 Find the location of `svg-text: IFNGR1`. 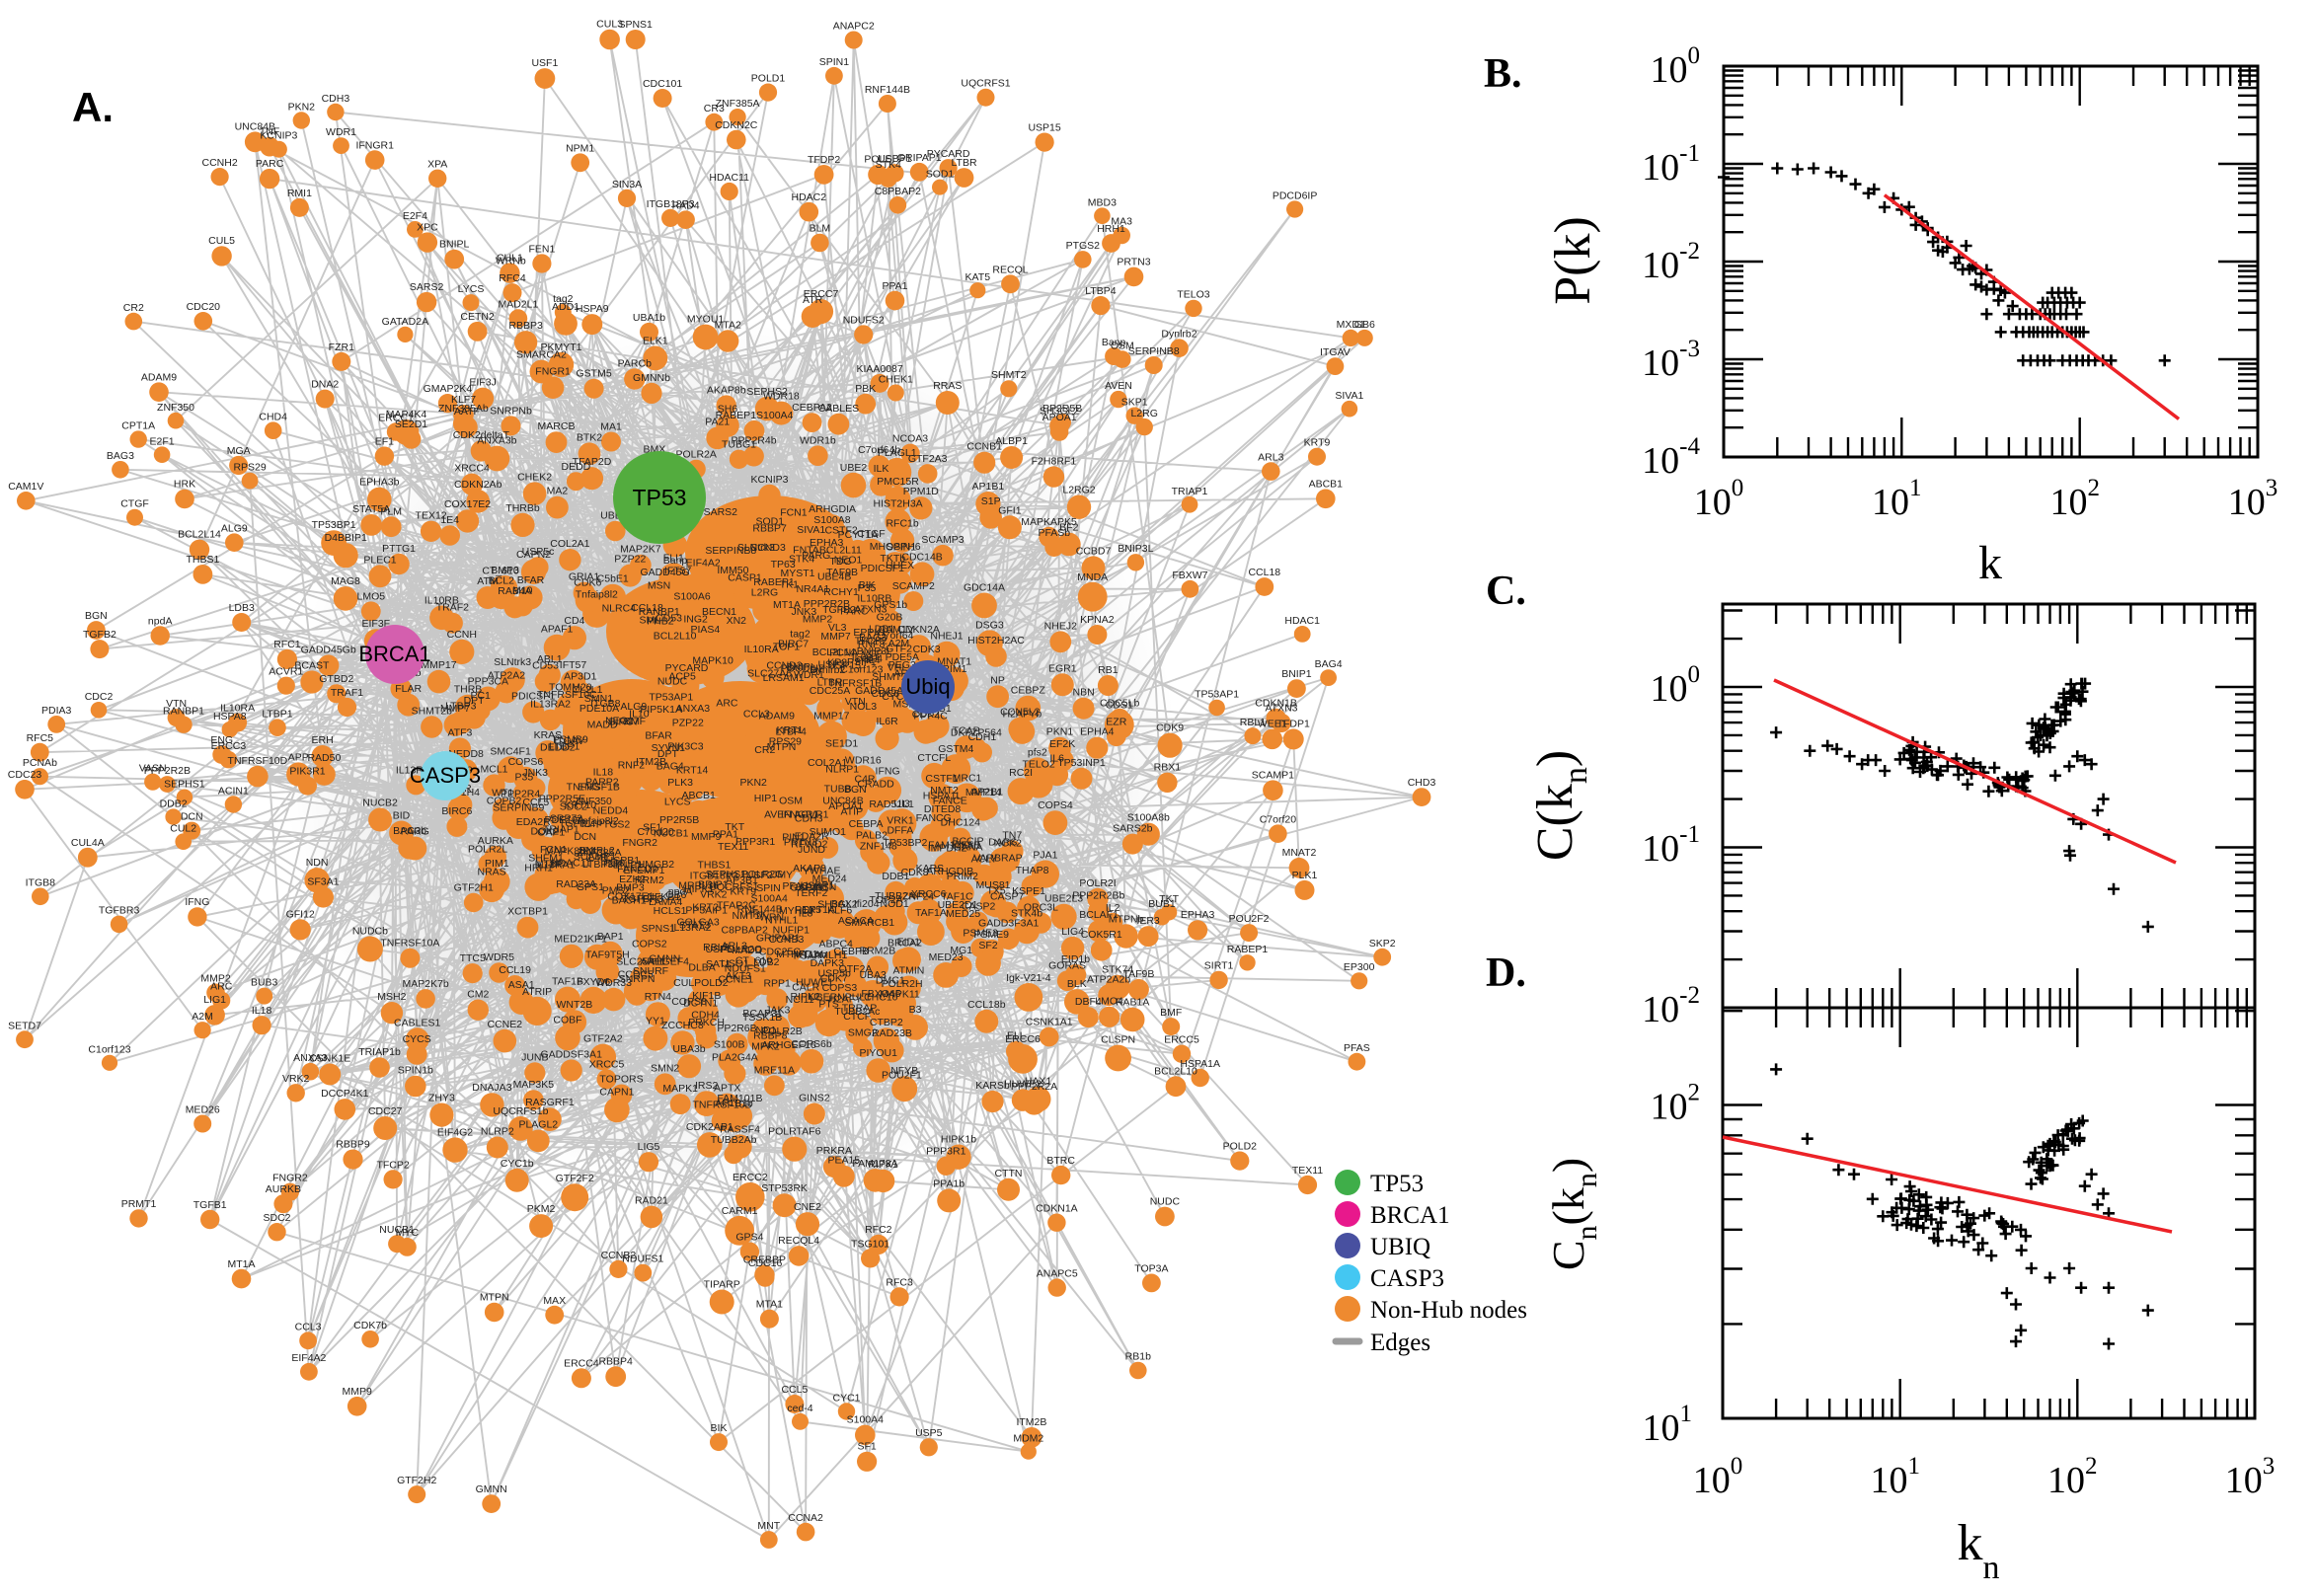

svg-text: IFNGR1 is located at coordinates (375, 145).